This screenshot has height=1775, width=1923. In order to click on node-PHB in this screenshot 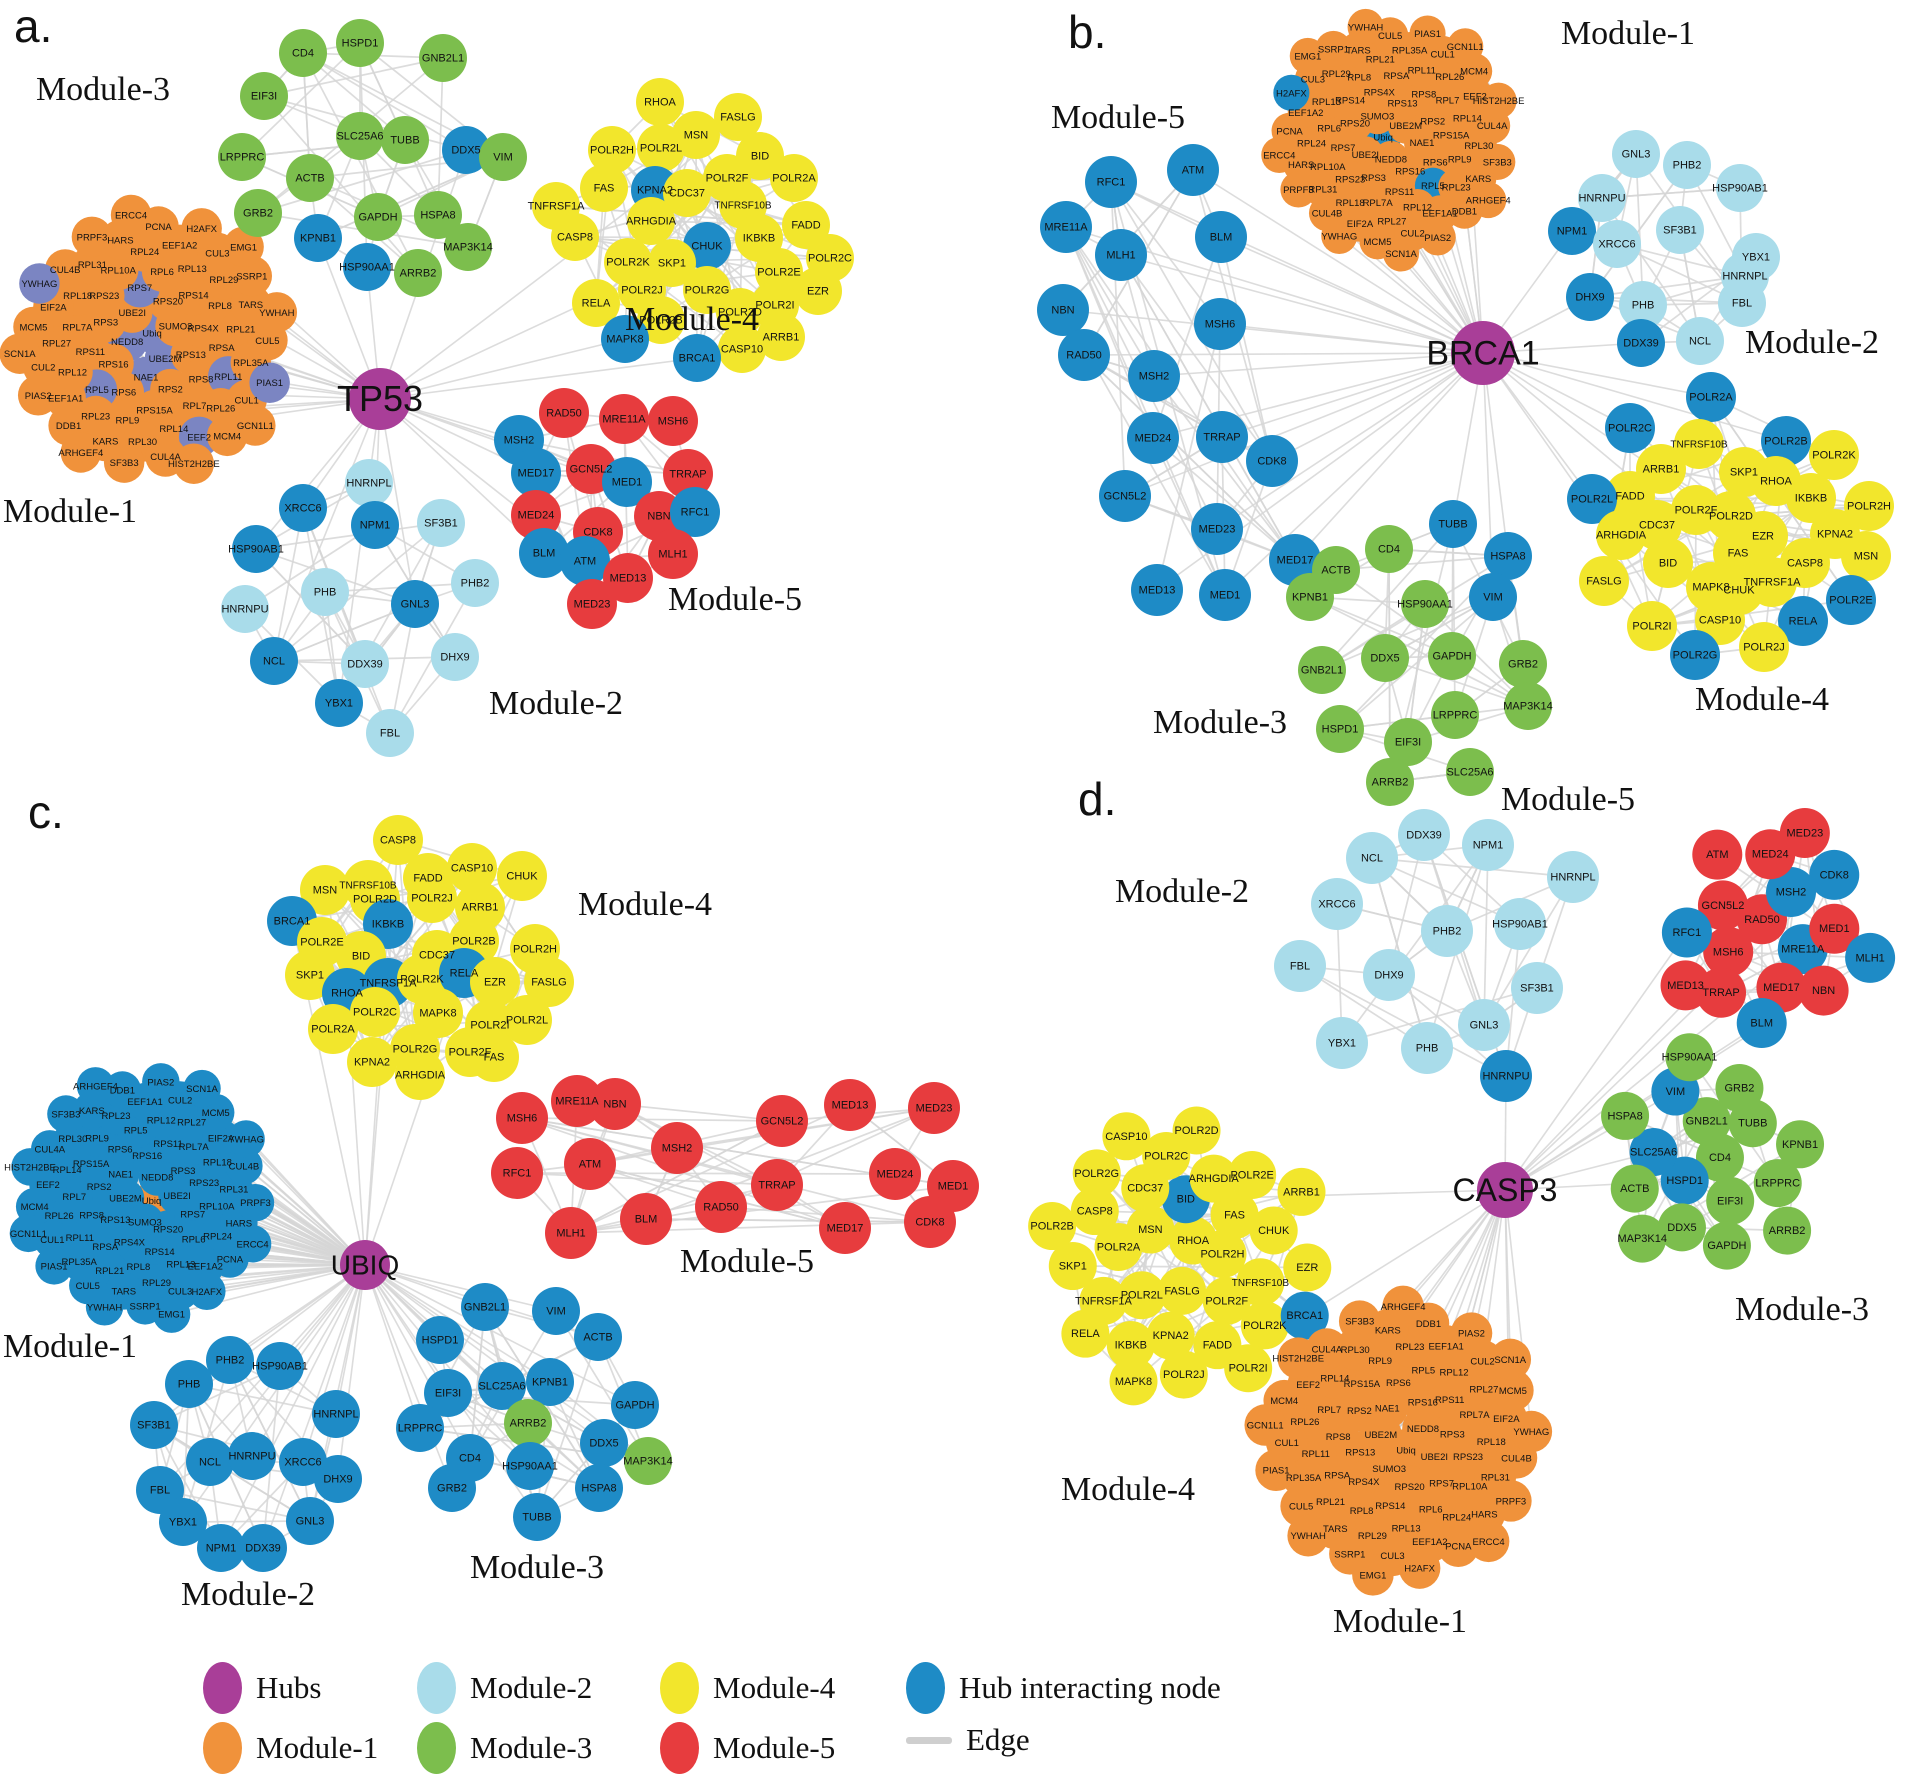, I will do `click(325, 592)`.